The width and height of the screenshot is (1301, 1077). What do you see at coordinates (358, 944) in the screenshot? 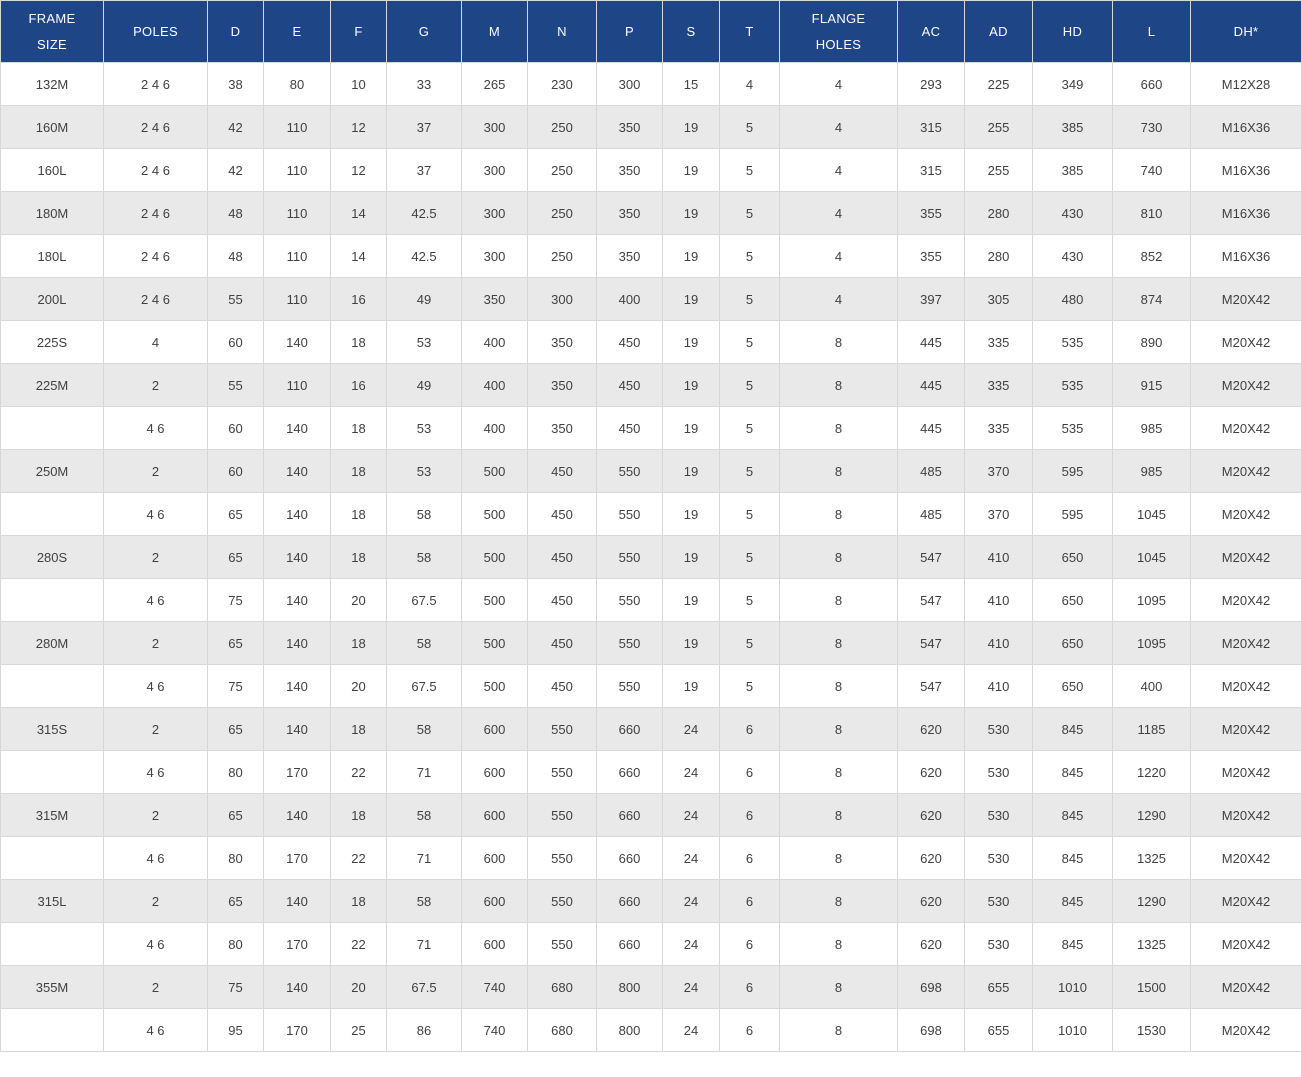
I see `table-cell-f: 22` at bounding box center [358, 944].